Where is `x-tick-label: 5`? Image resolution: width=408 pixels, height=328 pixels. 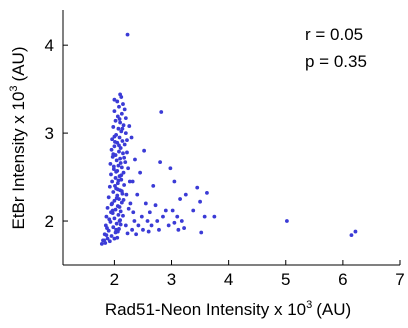 x-tick-label: 5 is located at coordinates (285, 279).